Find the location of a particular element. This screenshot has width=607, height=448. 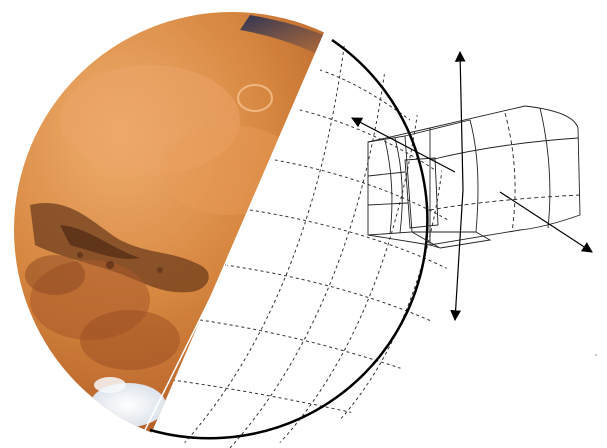

dark-albedo-region is located at coordinates (119, 248).